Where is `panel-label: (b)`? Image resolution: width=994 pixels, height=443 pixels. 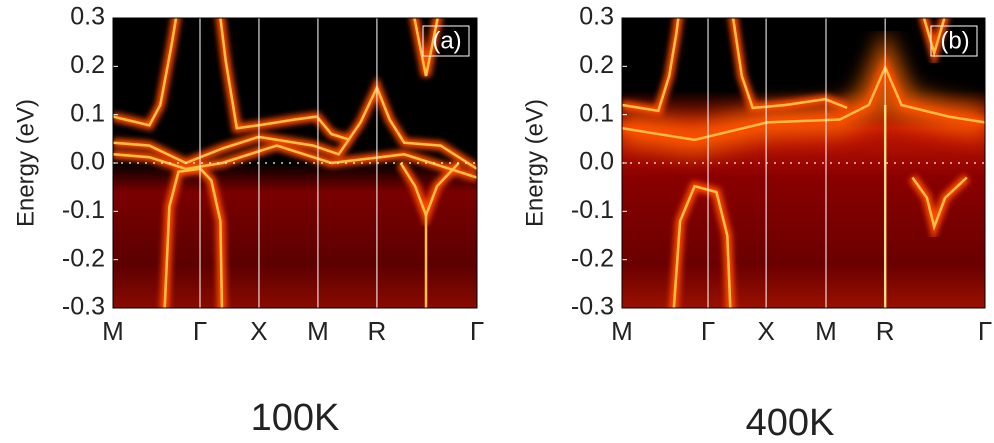 panel-label: (b) is located at coordinates (954, 40).